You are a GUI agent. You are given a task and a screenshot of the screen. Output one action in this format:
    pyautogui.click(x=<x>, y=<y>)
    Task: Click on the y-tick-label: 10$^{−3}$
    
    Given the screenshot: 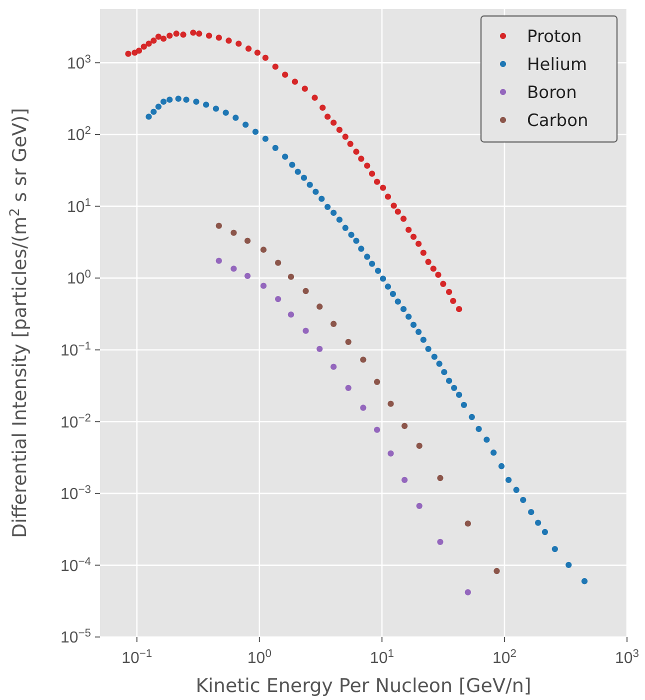 What is the action you would take?
    pyautogui.click(x=75, y=494)
    